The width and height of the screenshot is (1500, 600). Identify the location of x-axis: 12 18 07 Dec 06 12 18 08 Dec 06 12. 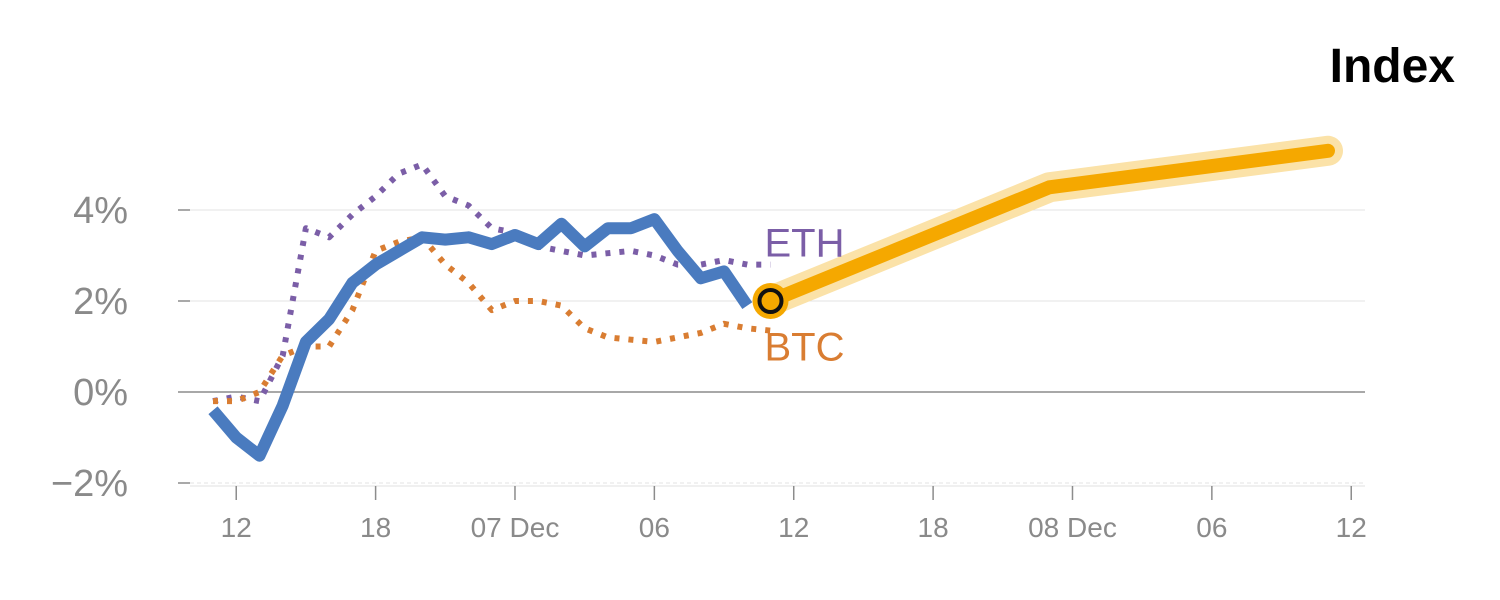
(778, 514).